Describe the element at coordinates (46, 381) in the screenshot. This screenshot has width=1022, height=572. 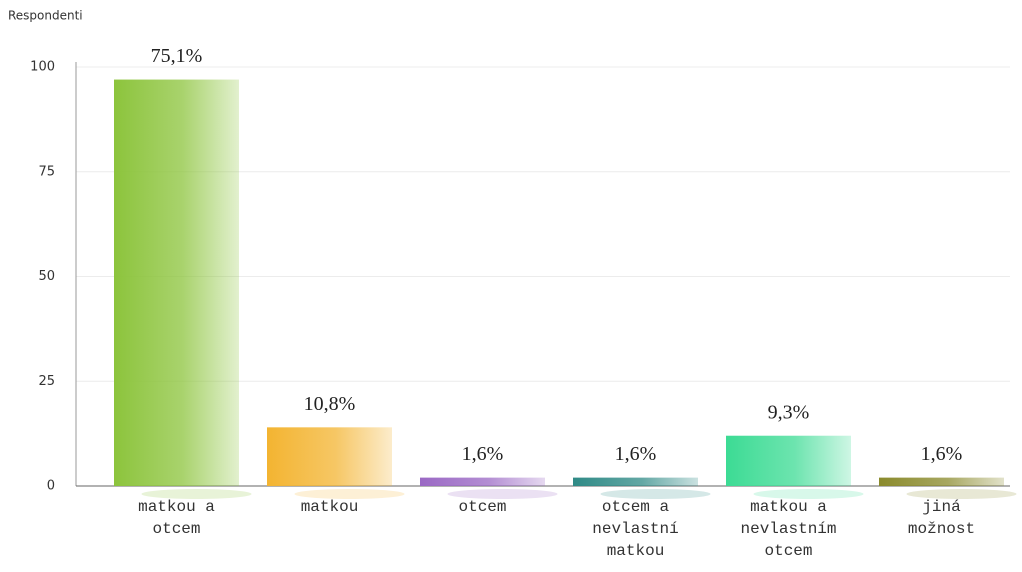
I see `y-tick-label: 25` at that location.